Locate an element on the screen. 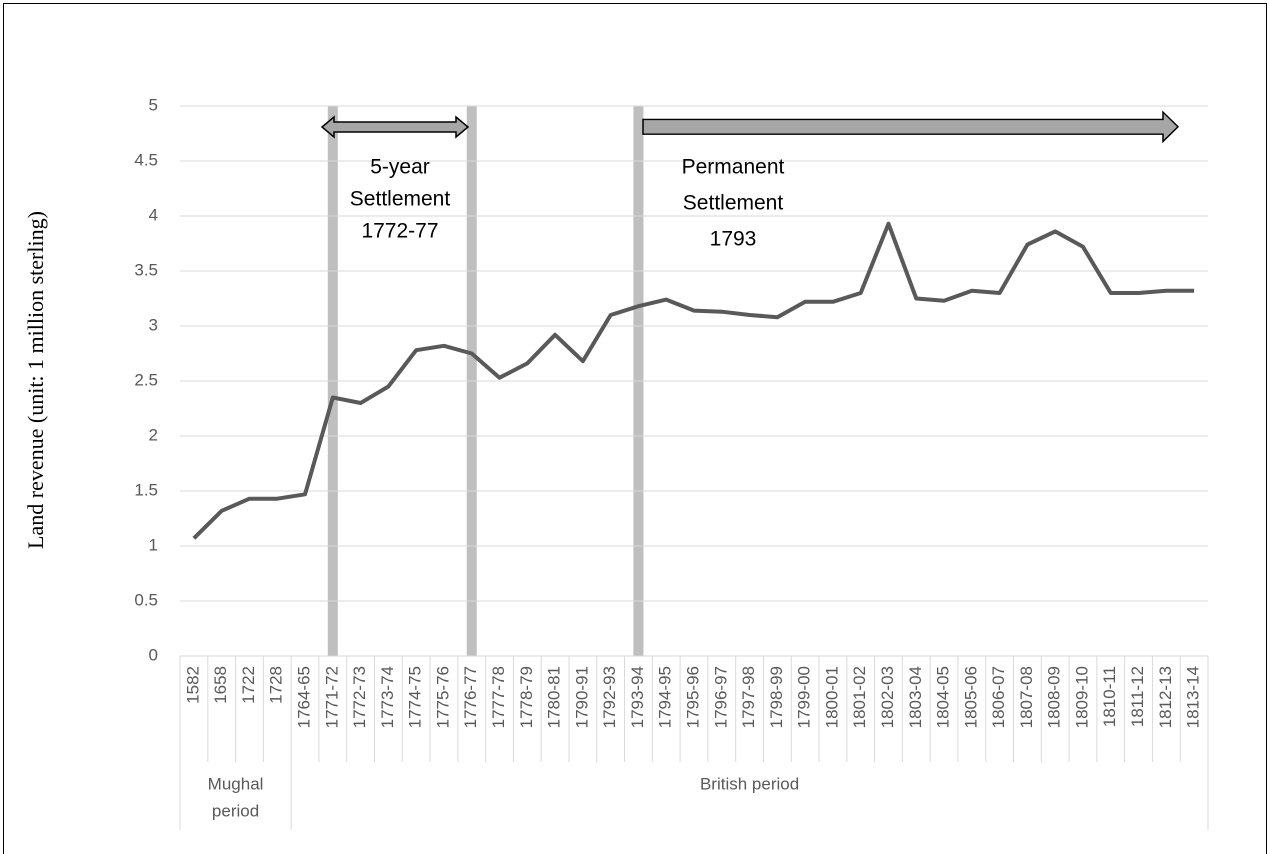 Image resolution: width=1270 pixels, height=854 pixels. x-tick-label: 1809-10 is located at coordinates (1081, 697).